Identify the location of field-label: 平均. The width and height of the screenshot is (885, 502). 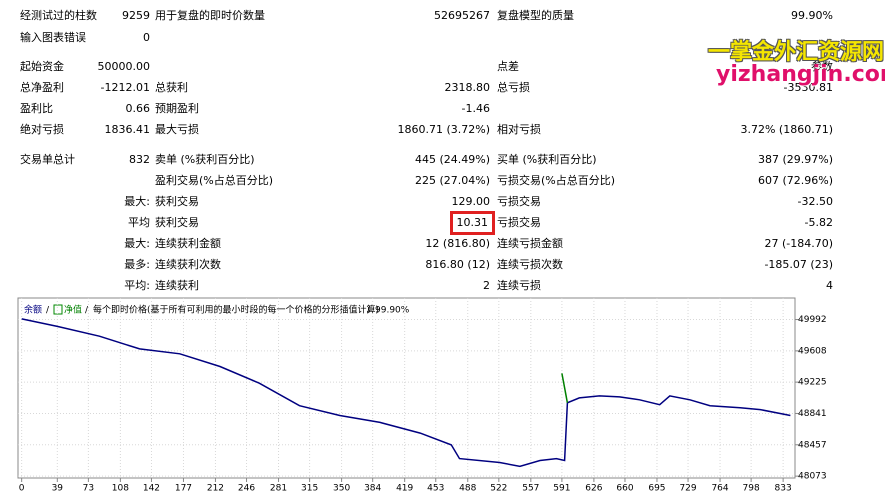
(139, 222).